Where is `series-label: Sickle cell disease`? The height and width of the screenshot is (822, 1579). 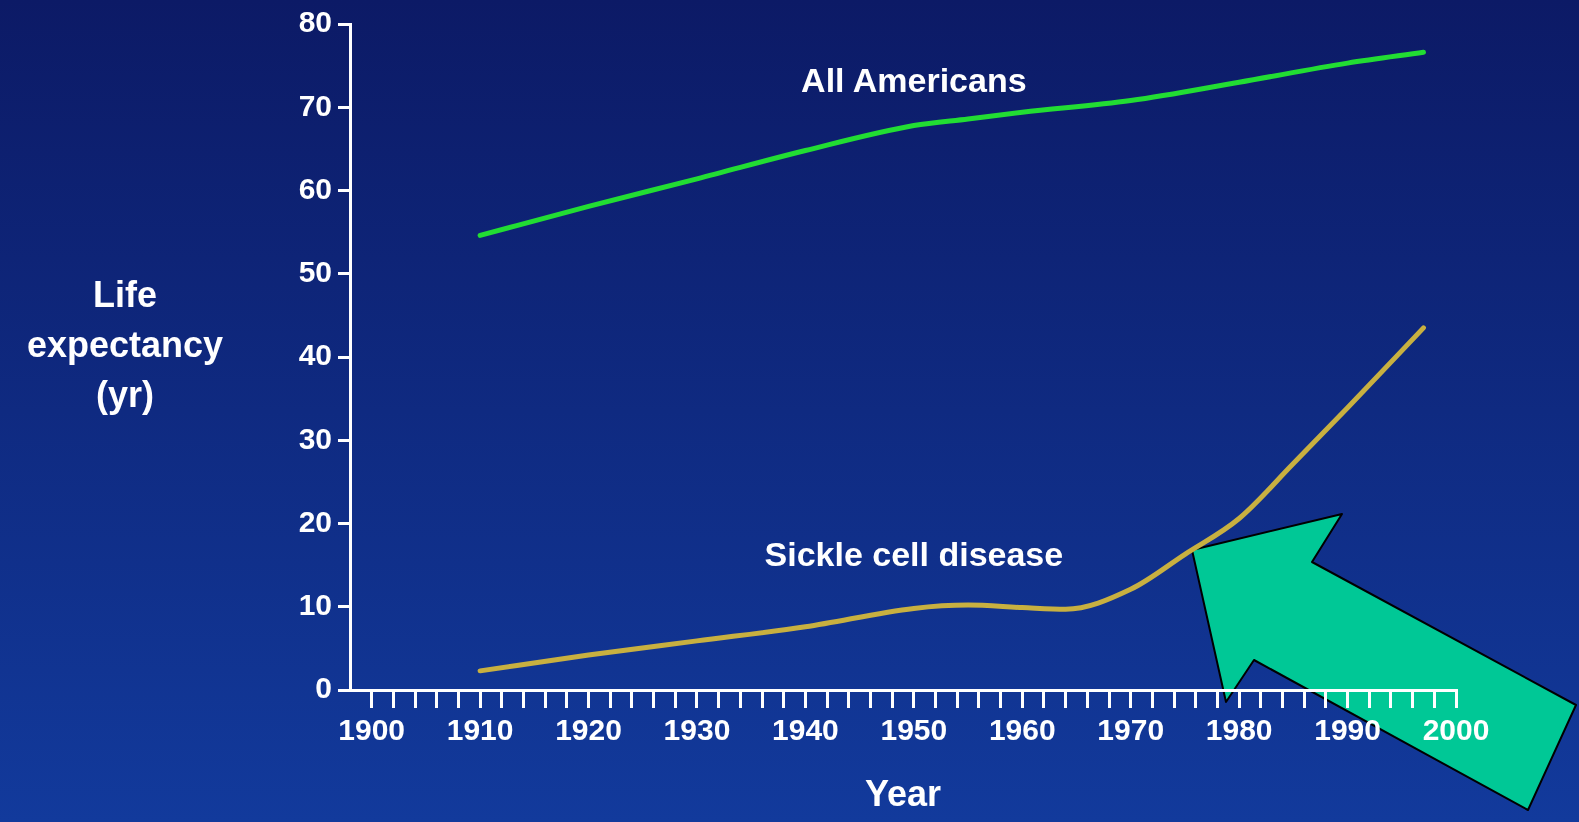 series-label: Sickle cell disease is located at coordinates (914, 554).